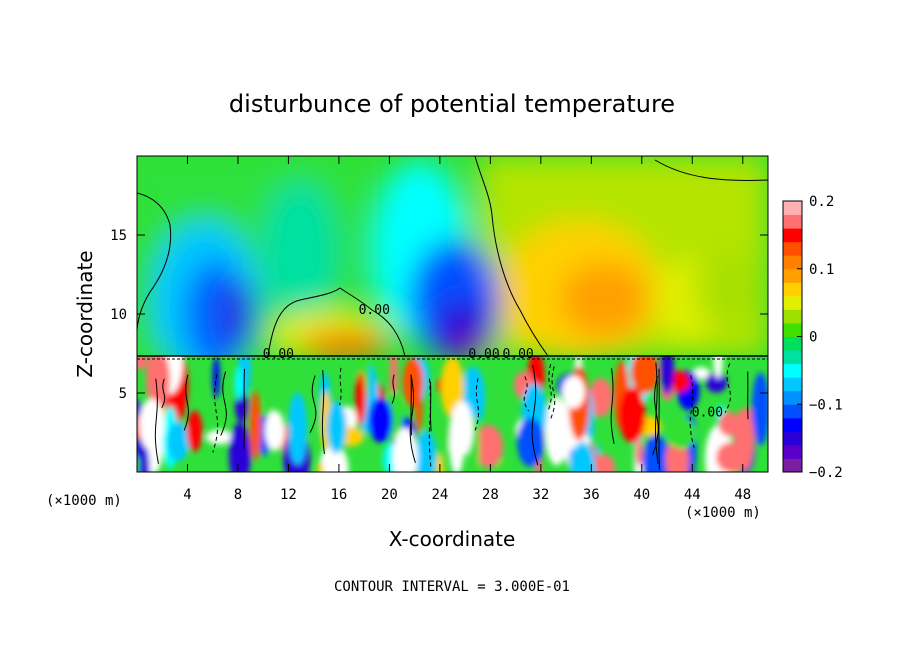  Describe the element at coordinates (123, 394) in the screenshot. I see `y-tick-label: 5` at that location.